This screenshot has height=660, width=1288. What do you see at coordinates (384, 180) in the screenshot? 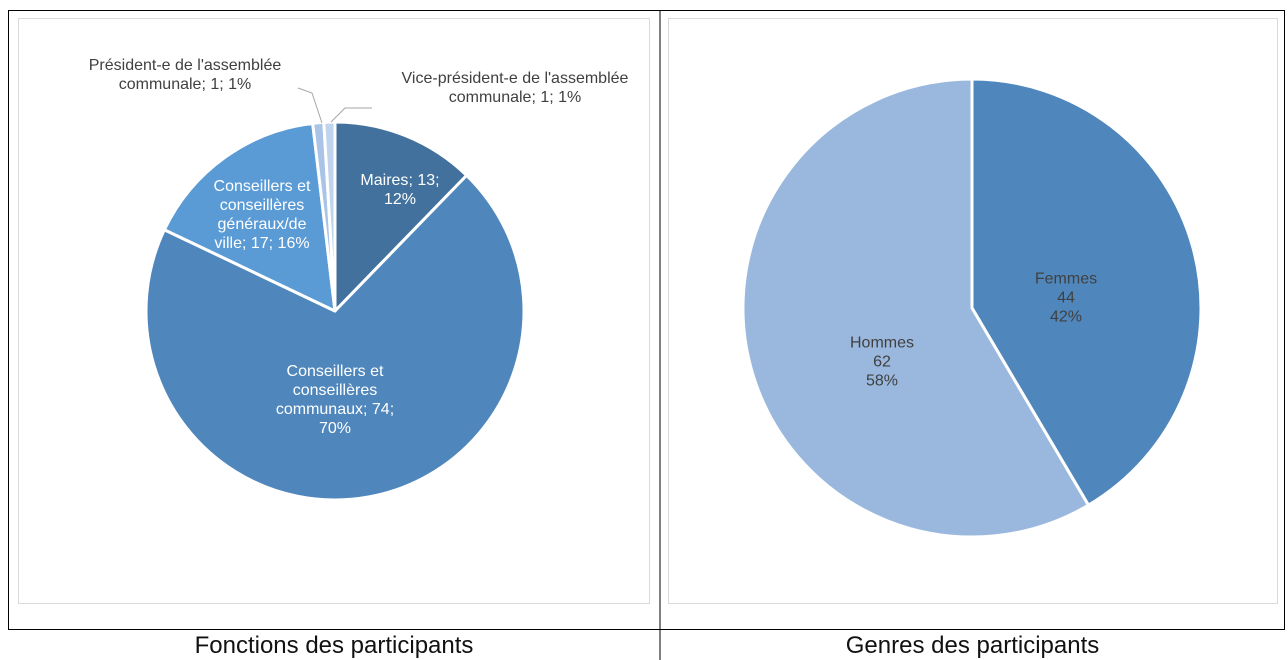
I see `label-category: Maires` at bounding box center [384, 180].